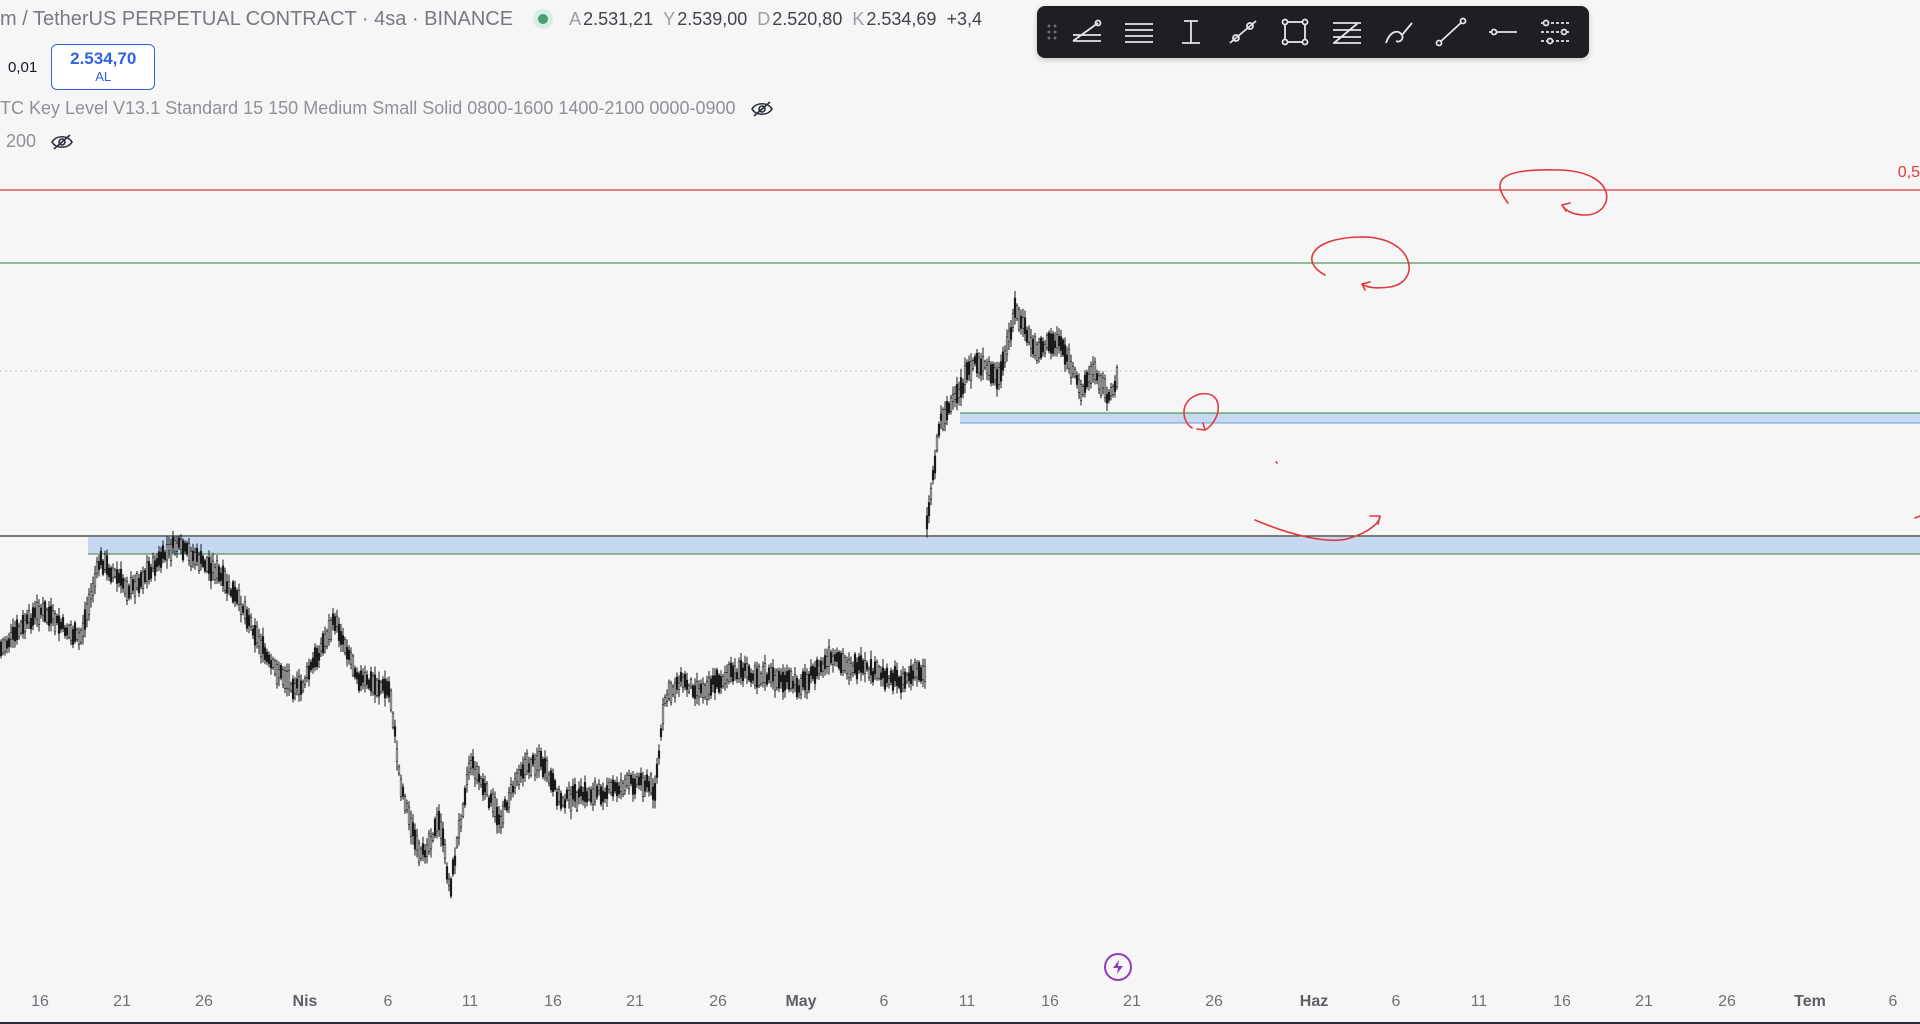 The width and height of the screenshot is (1920, 1024). What do you see at coordinates (1295, 32) in the screenshot?
I see `rectangle-icon` at bounding box center [1295, 32].